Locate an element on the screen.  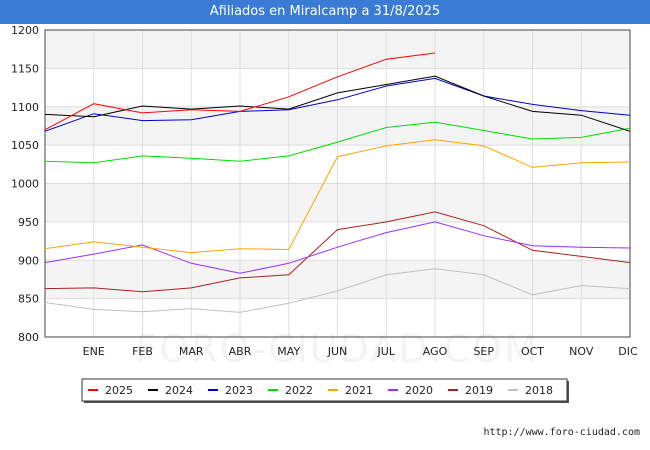
y-tick-label: 1000 is located at coordinates (25, 184).